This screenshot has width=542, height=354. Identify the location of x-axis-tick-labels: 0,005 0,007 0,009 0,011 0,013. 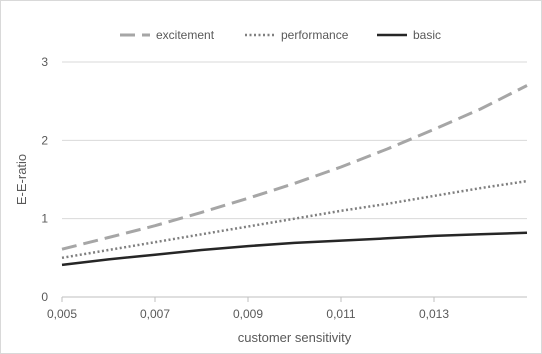
(248, 314).